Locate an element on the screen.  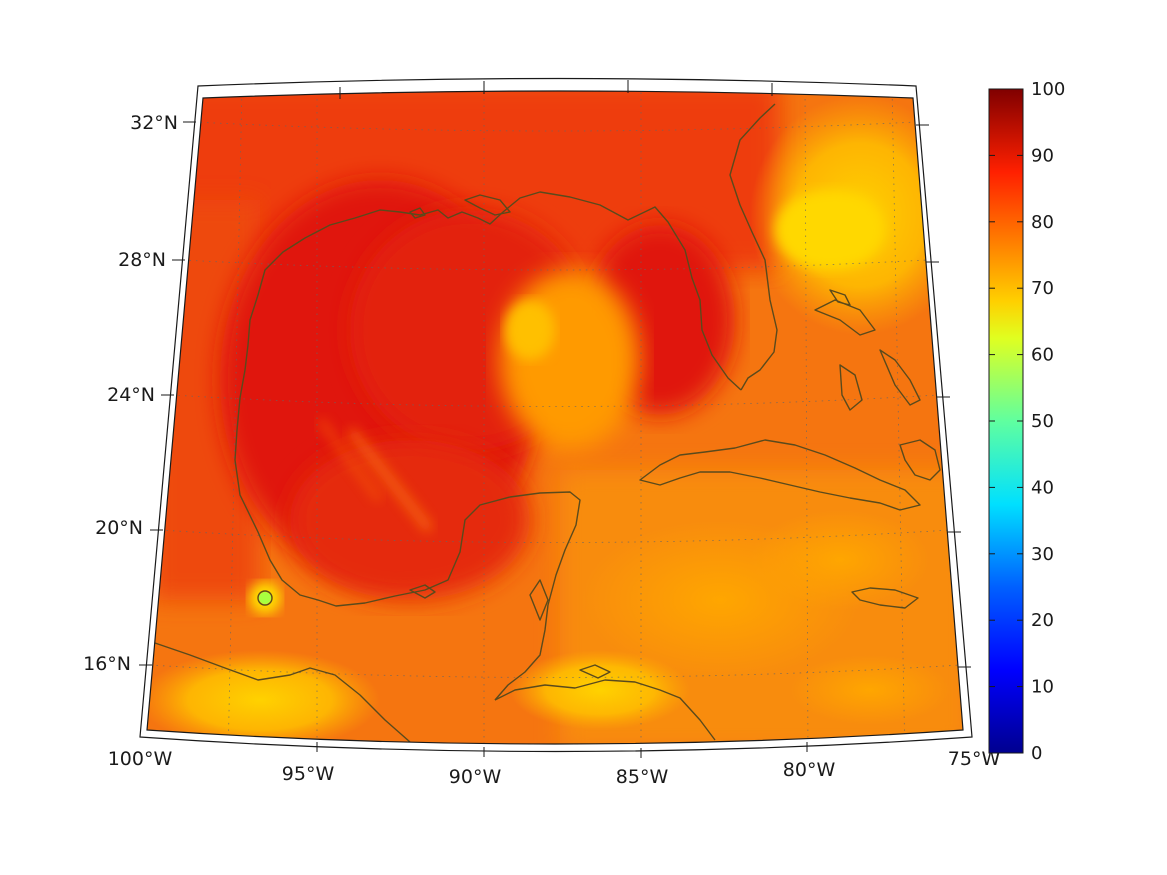
colorbar-tick-label: 30 is located at coordinates (1042, 554).